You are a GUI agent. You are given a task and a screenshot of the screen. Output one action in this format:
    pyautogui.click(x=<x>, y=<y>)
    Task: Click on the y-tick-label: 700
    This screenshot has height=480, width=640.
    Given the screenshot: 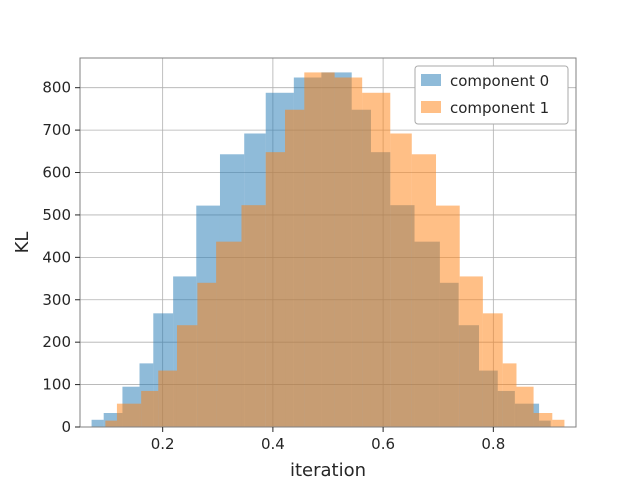 What is the action you would take?
    pyautogui.click(x=56, y=130)
    